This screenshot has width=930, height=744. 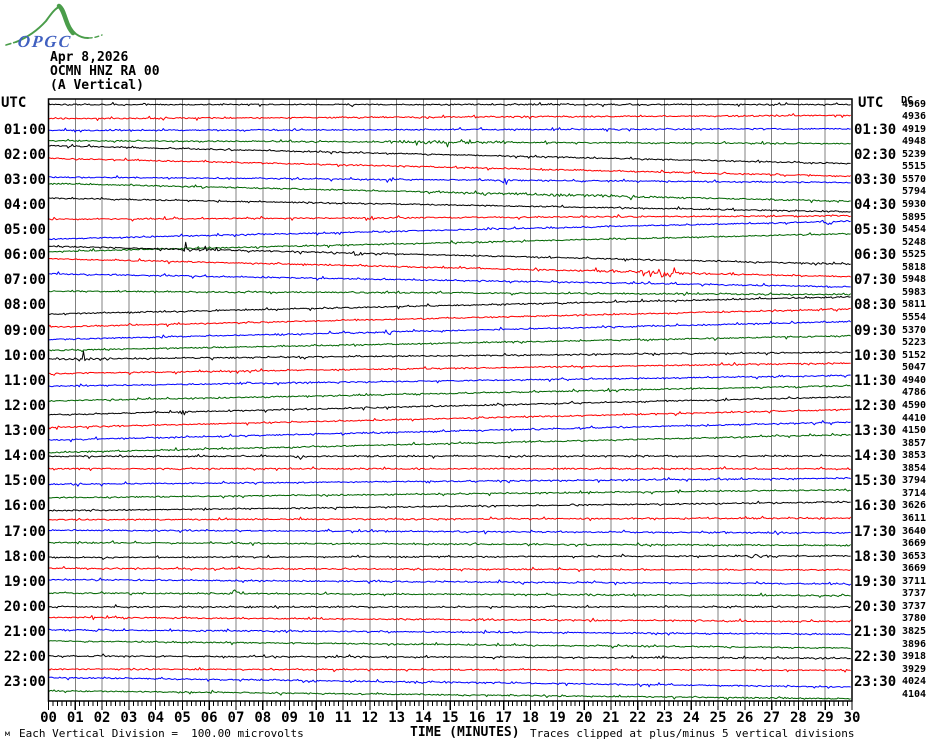 What do you see at coordinates (914, 242) in the screenshot?
I see `dc-value: 5248` at bounding box center [914, 242].